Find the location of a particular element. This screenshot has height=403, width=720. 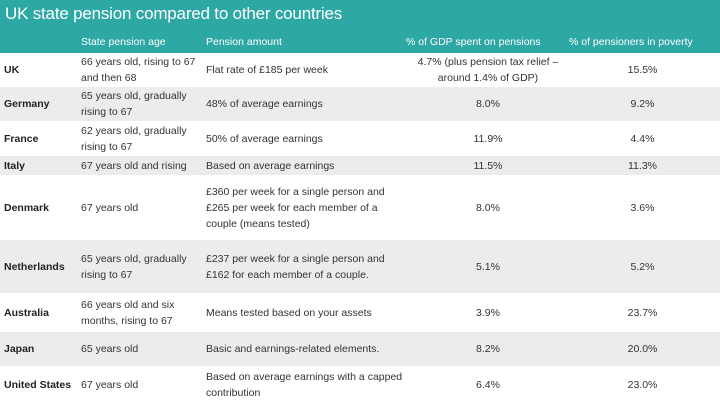

poverty-cell: 23.7% is located at coordinates (642, 312).